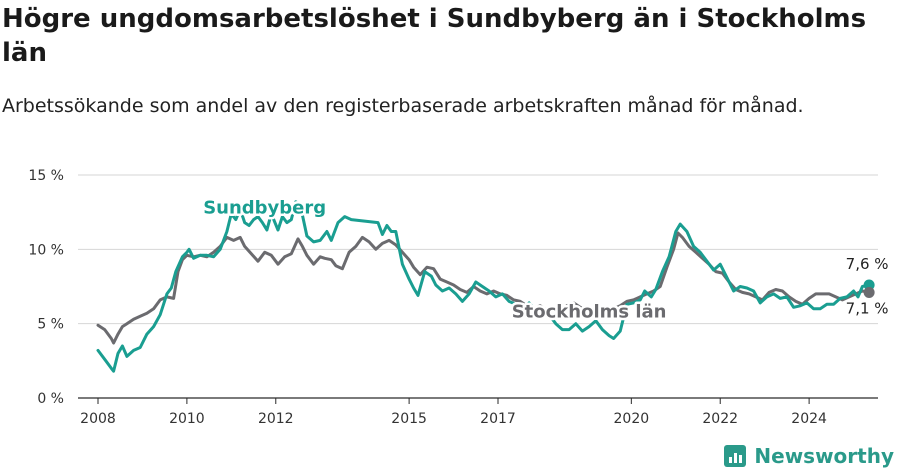 The image size is (900, 474). Describe the element at coordinates (809, 419) in the screenshot. I see `x-tick-label: 2024` at that location.